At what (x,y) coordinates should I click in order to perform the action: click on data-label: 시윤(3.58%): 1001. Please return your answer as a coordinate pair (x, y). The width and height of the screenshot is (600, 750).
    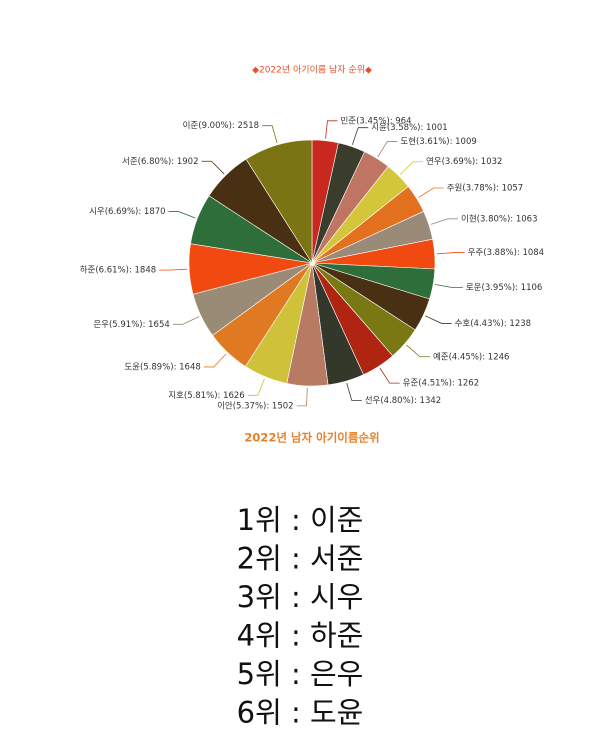
    Looking at the image, I should click on (409, 128).